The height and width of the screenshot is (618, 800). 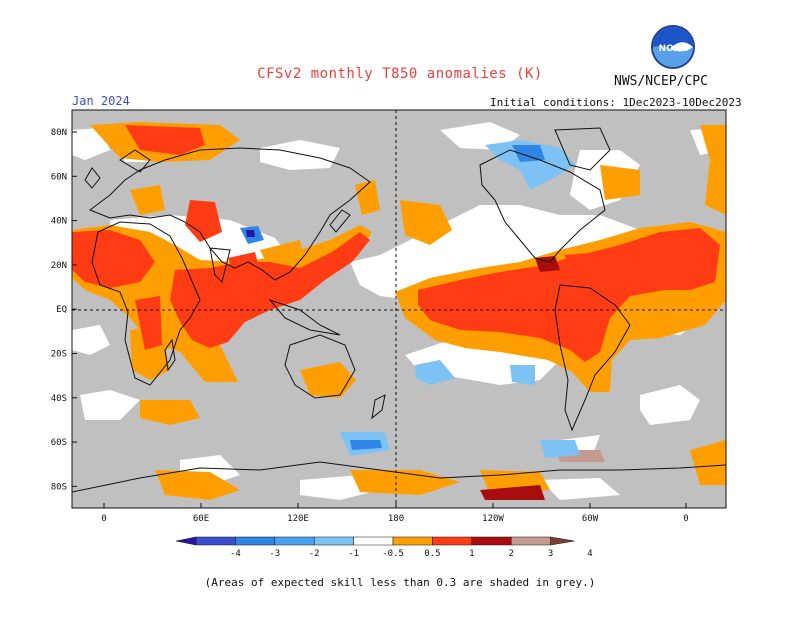 I want to click on latitude-labels: 80N 60N 40N 20N EQ 20S 40S 60S 80S, so click(x=64, y=310).